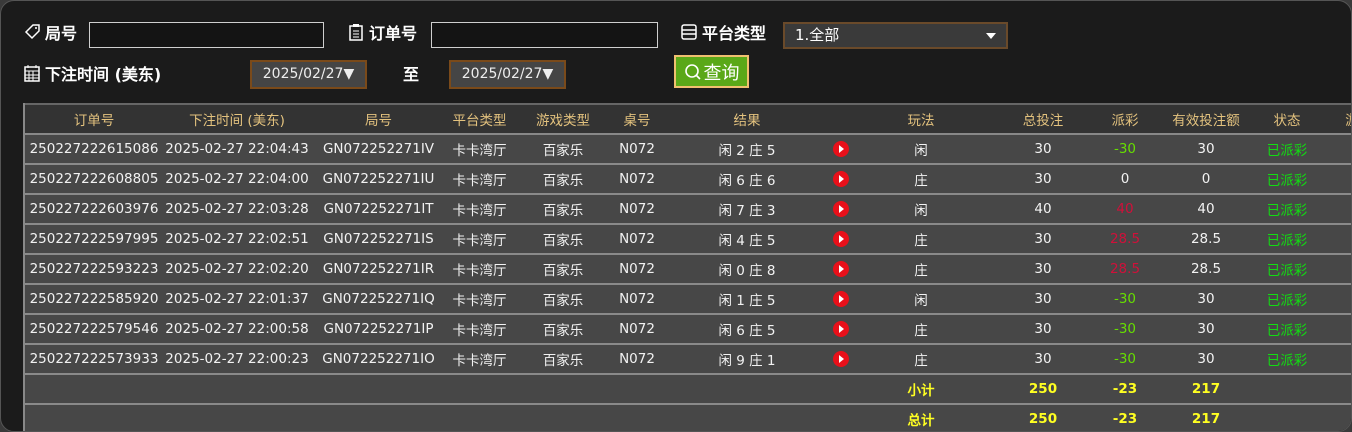  I want to click on date-to-picker: 2025/02/27▼, so click(507, 74).